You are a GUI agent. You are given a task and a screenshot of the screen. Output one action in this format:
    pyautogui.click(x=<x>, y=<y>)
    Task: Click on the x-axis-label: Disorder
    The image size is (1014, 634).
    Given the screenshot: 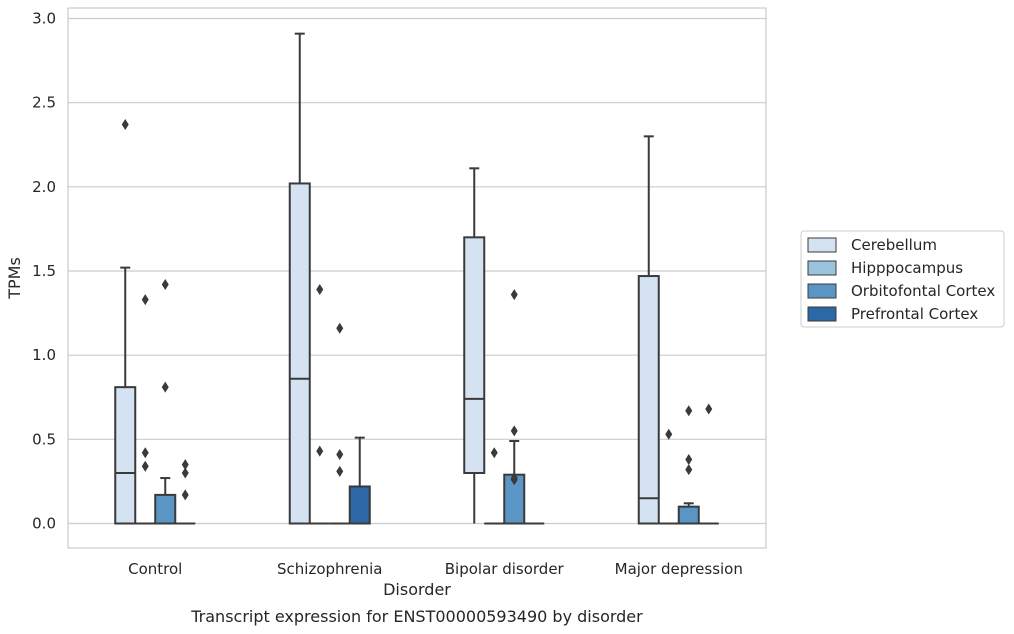 What is the action you would take?
    pyautogui.click(x=417, y=589)
    